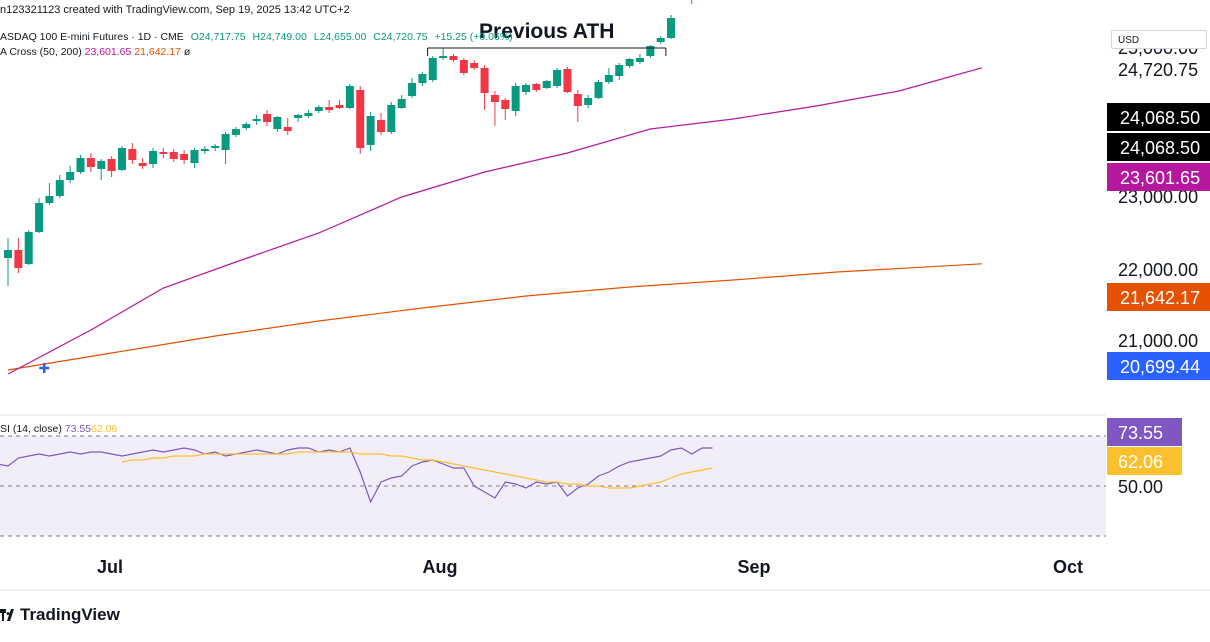  I want to click on rsi-badge-label: 62.06, so click(1140, 462).